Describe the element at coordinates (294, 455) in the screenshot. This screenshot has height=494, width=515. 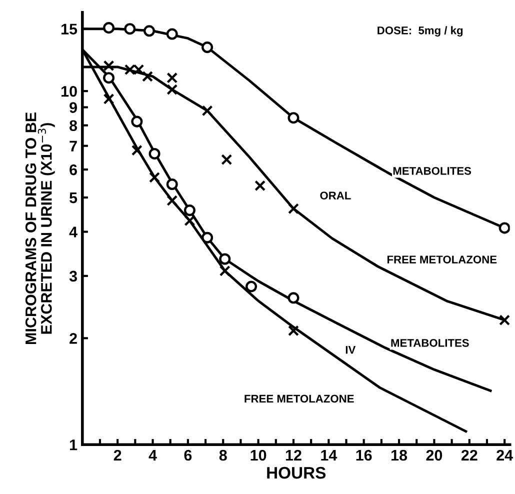
I see `x-tick-label: 12` at that location.